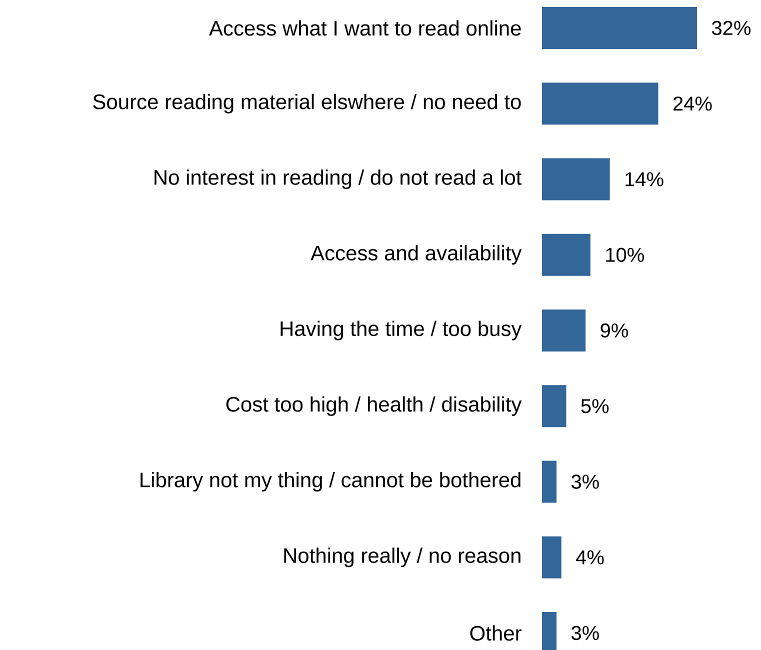 The image size is (761, 650). Describe the element at coordinates (402, 558) in the screenshot. I see `y-tick-label: Nothing really / no reason` at that location.